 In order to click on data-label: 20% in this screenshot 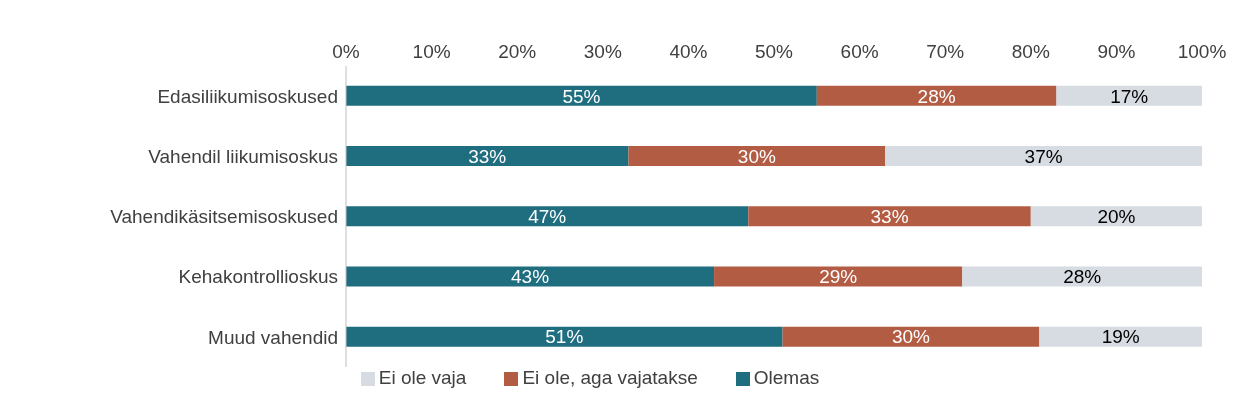, I will do `click(1116, 217)`.